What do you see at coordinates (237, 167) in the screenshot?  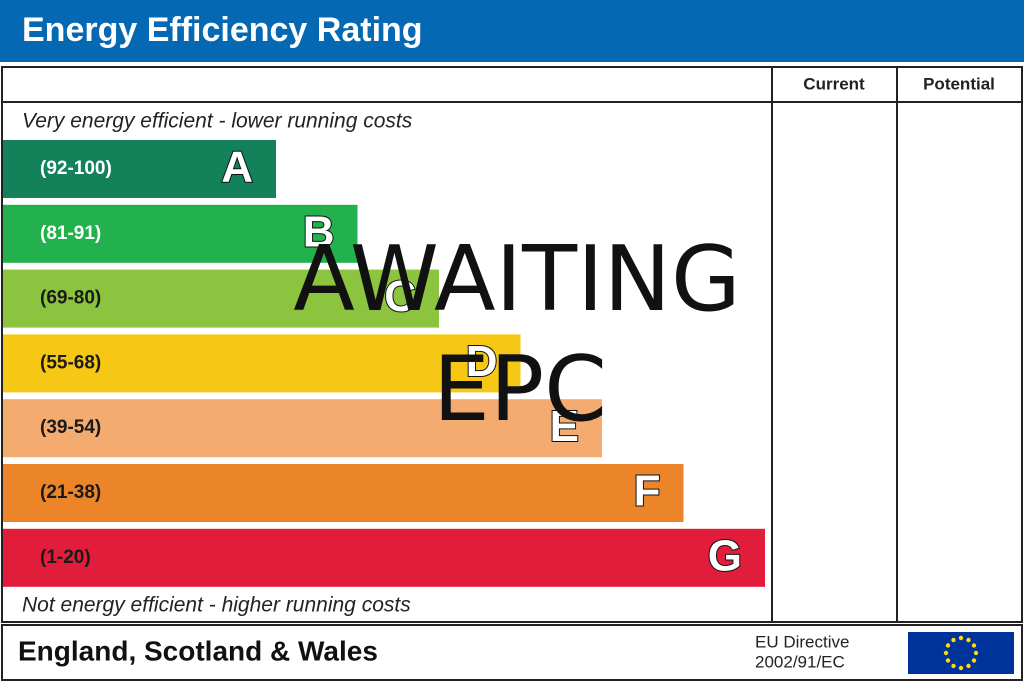 I see `band-letter: A` at bounding box center [237, 167].